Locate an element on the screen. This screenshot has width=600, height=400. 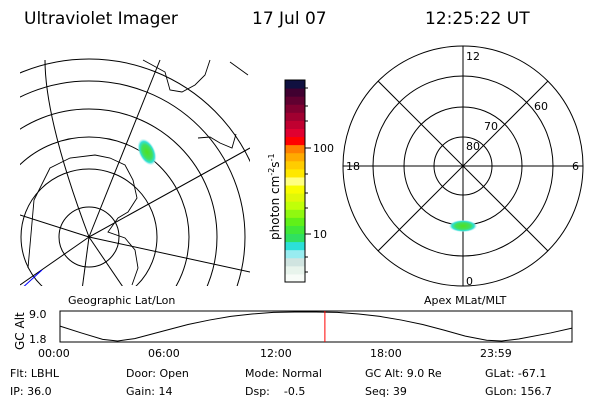
date-label: 17 Jul 07 is located at coordinates (289, 19).